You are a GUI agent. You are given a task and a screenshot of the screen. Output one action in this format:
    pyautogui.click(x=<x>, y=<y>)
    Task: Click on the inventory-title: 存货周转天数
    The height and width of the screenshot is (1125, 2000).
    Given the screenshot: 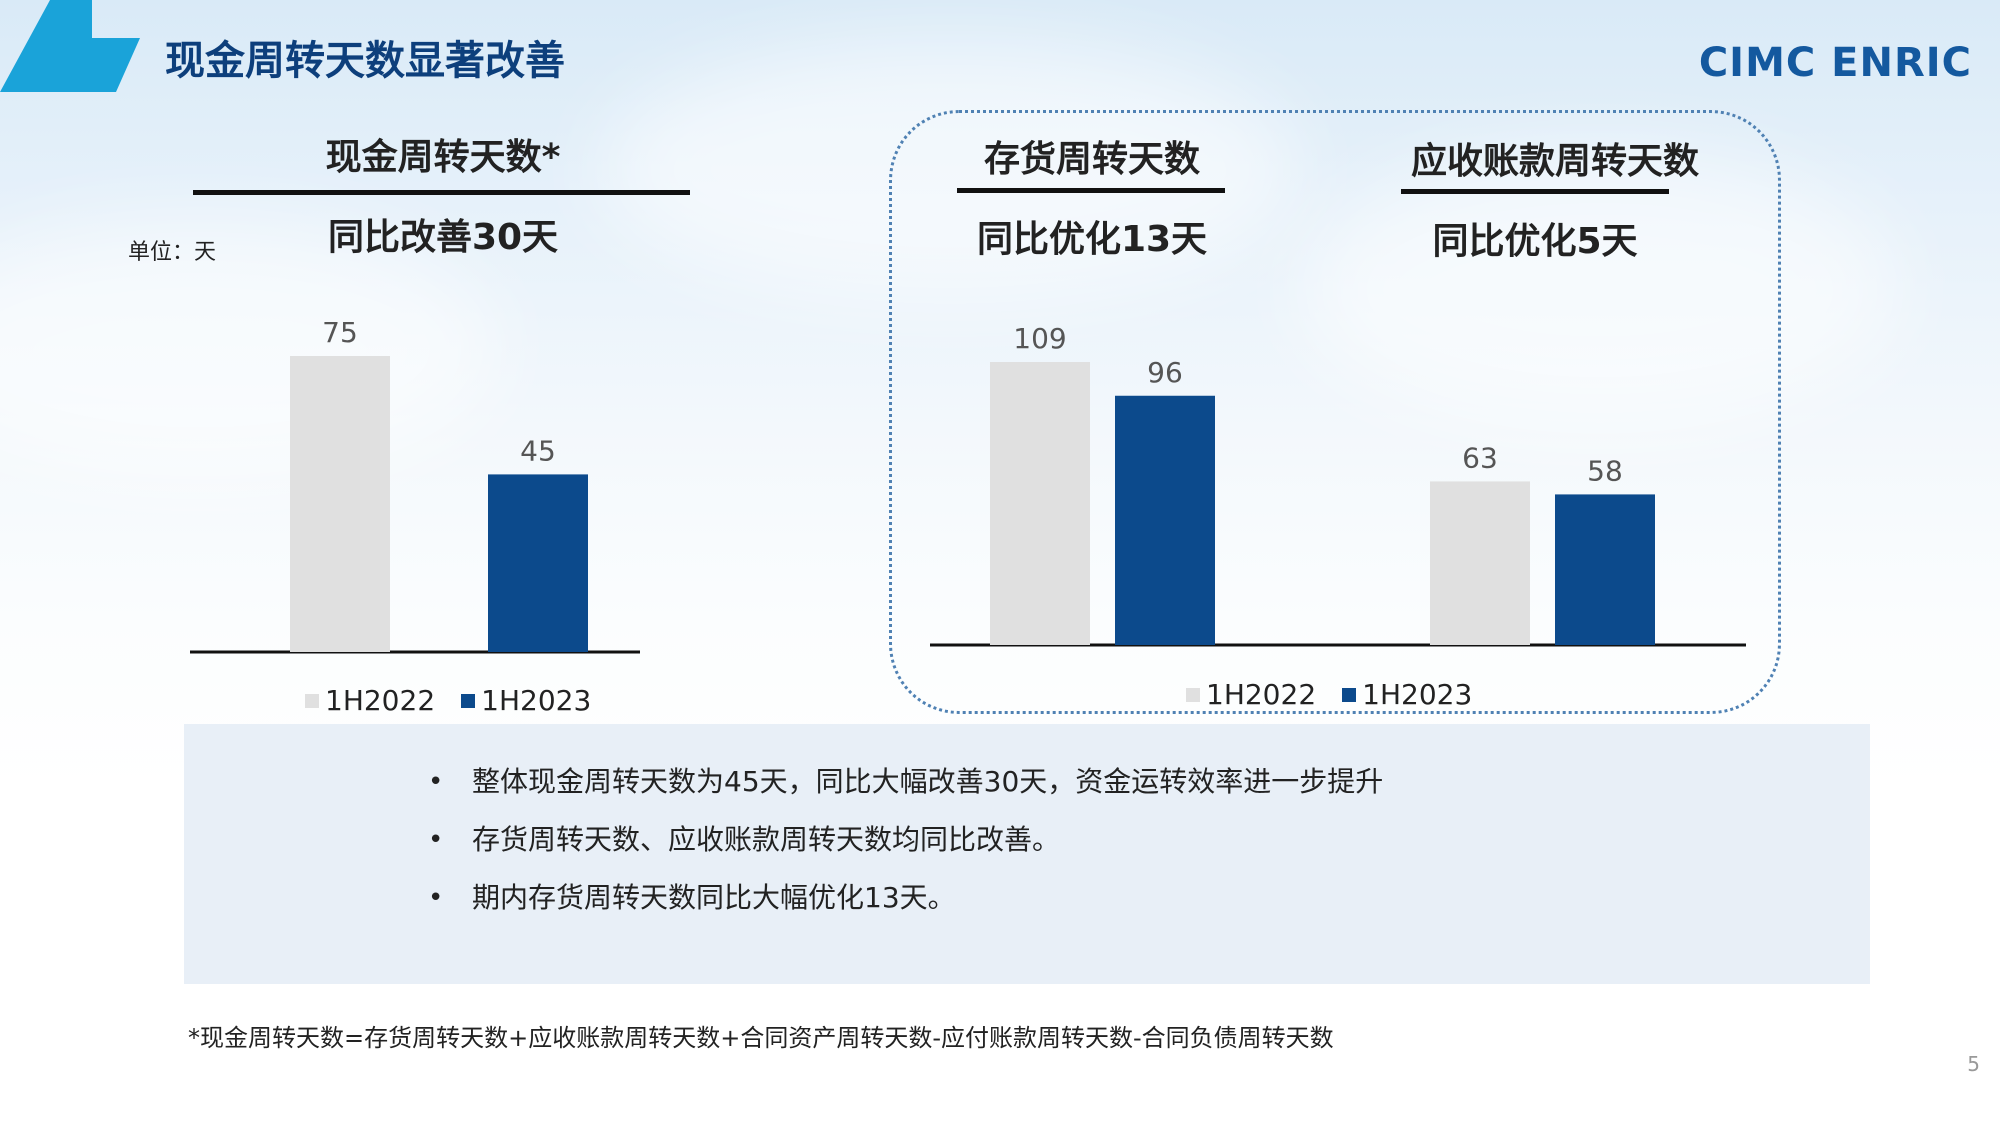 What is the action you would take?
    pyautogui.click(x=1091, y=159)
    